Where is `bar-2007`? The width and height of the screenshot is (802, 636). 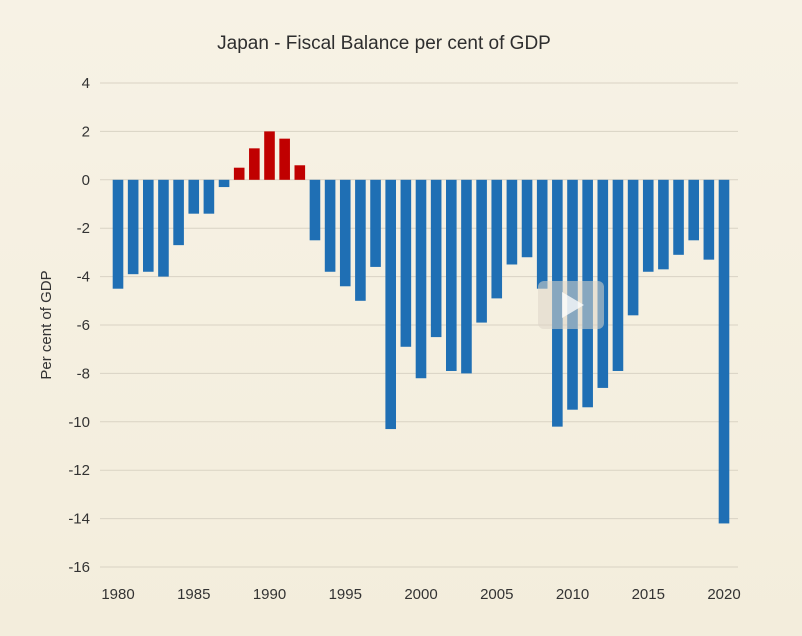 bar-2007 is located at coordinates (527, 218).